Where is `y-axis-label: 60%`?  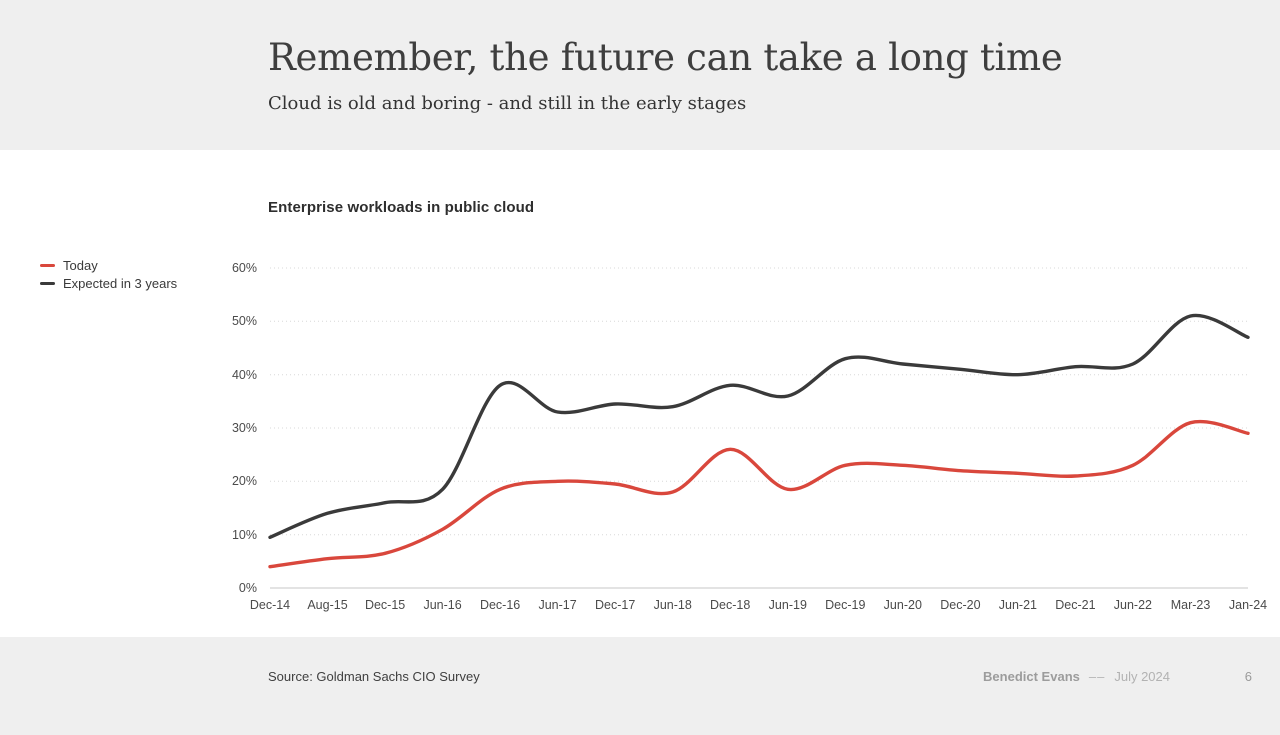
y-axis-label: 60% is located at coordinates (244, 268).